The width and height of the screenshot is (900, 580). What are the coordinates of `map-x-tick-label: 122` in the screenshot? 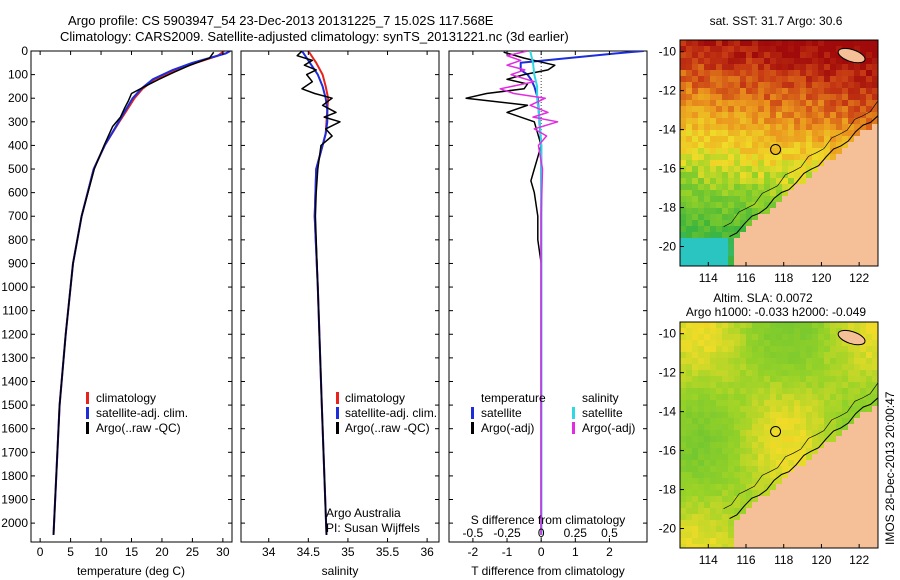 It's located at (859, 560).